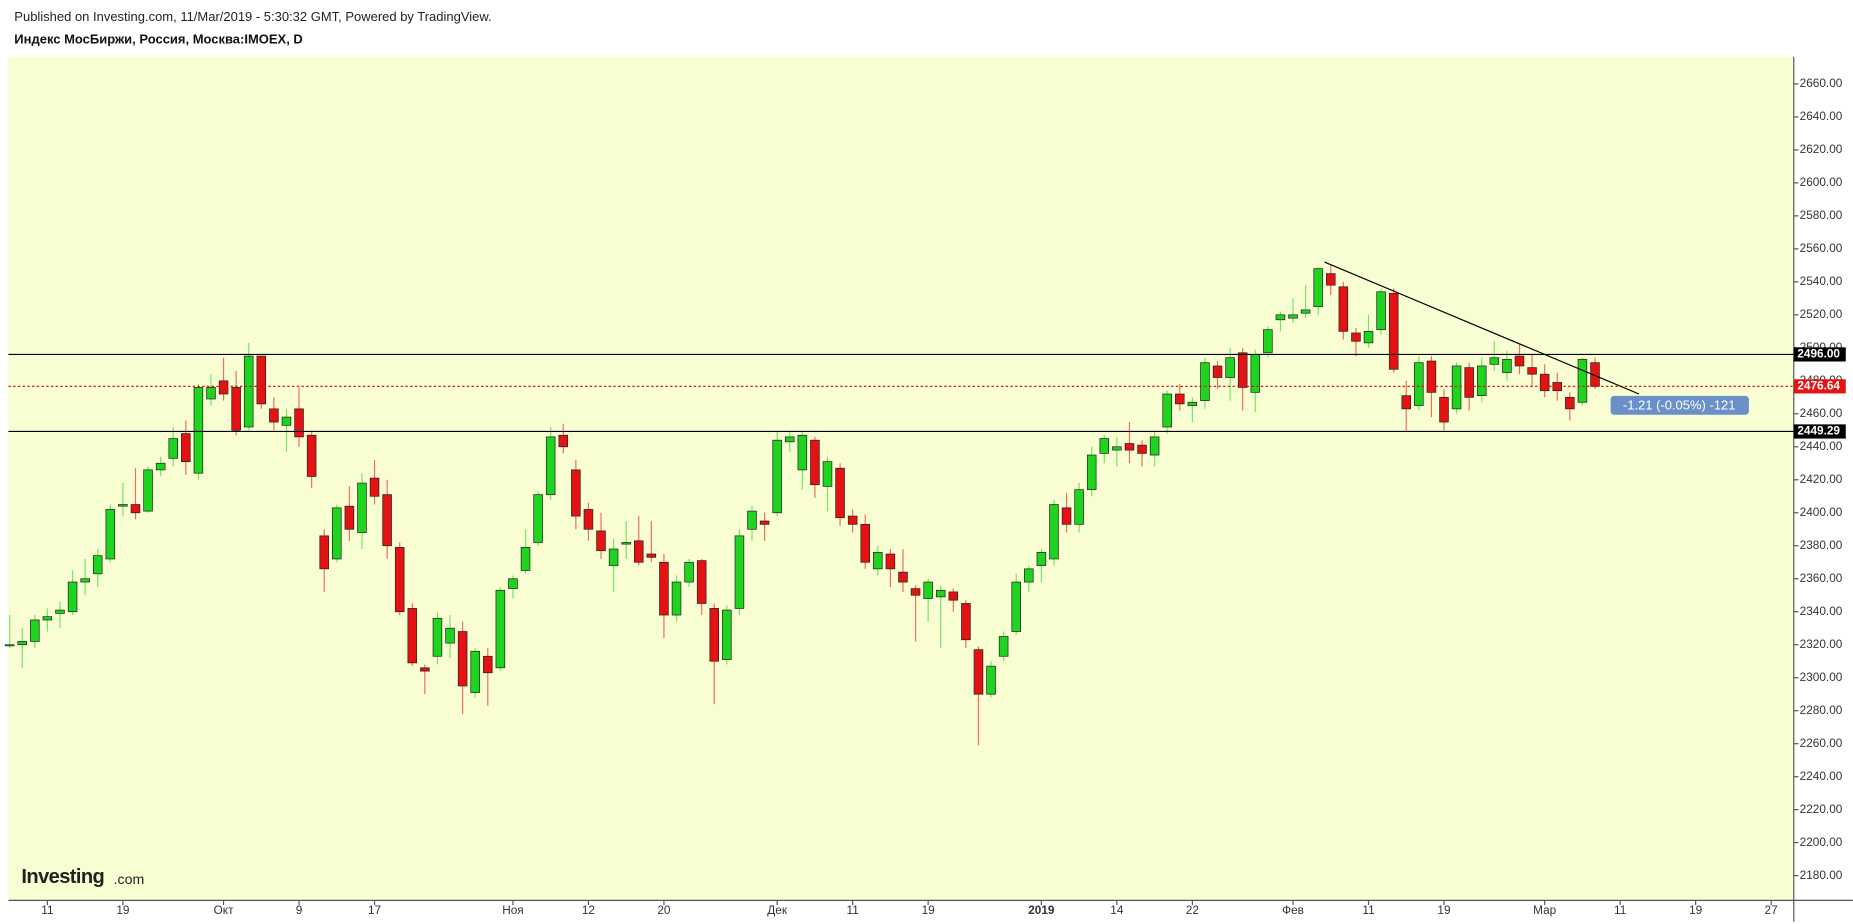  What do you see at coordinates (129, 880) in the screenshot?
I see `watermark-domain: .com` at bounding box center [129, 880].